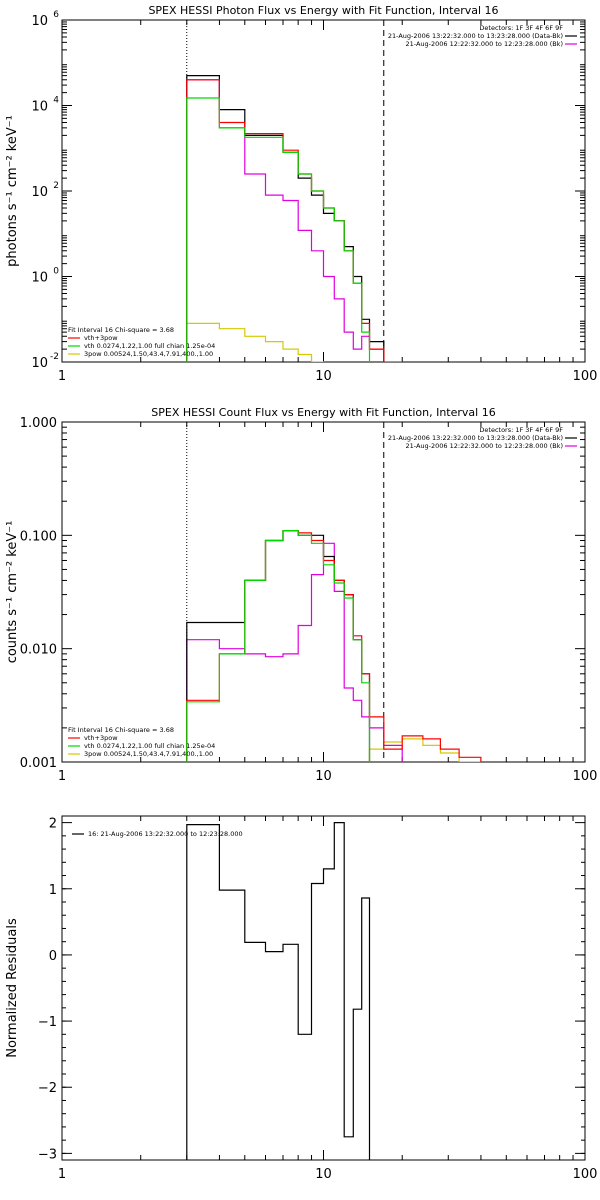 This screenshot has height=1200, width=600. I want to click on y-tick-label: 1.000, so click(38, 423).